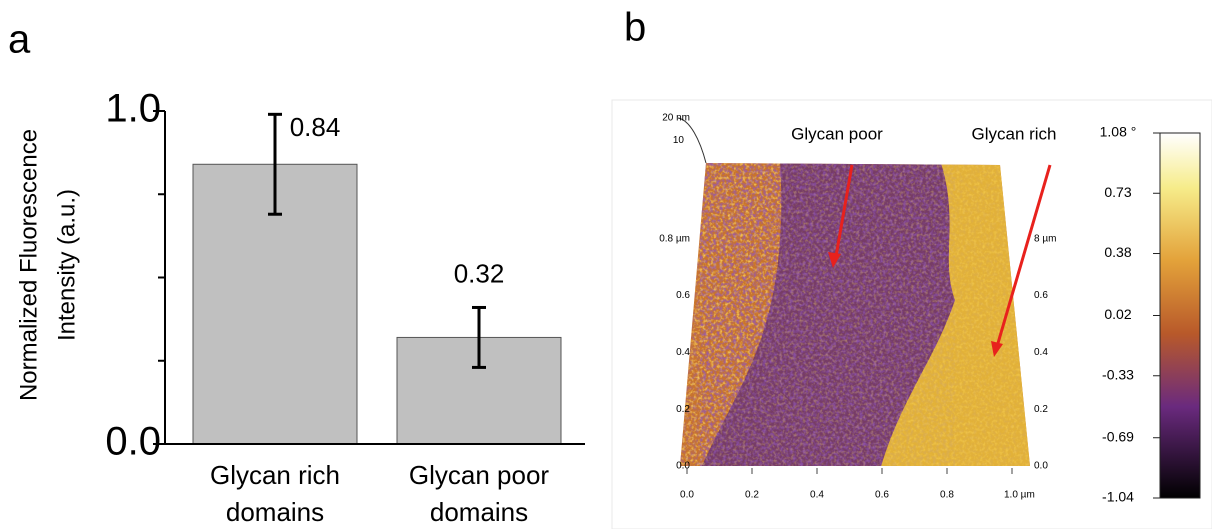 The image size is (1212, 529). What do you see at coordinates (479, 475) in the screenshot?
I see `x-tick-label: Glycan poor` at bounding box center [479, 475].